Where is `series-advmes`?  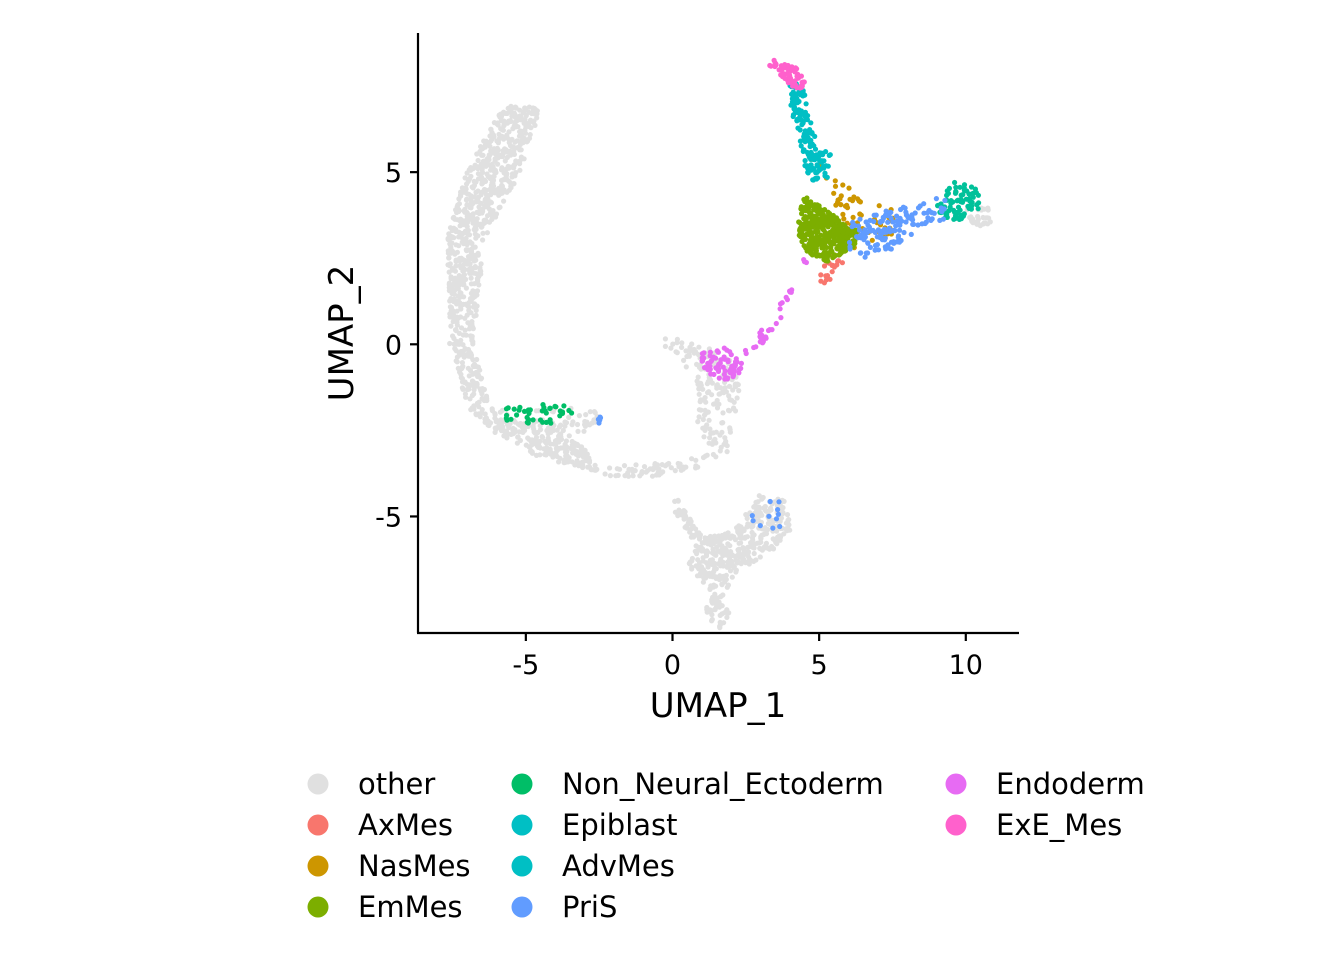 series-advmes is located at coordinates (810, 132).